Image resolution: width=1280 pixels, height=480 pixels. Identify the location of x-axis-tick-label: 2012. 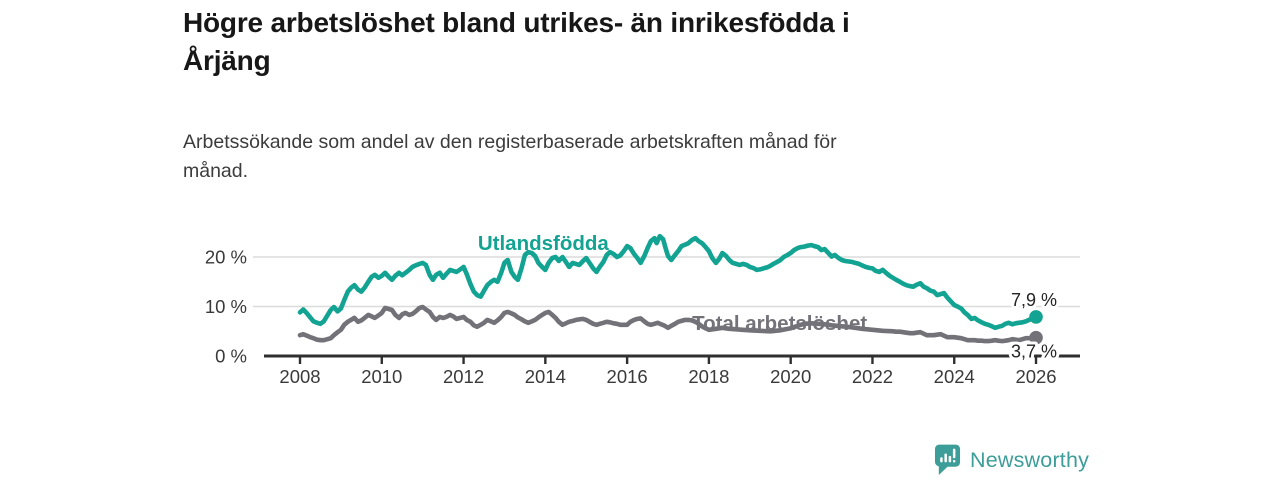
(463, 376).